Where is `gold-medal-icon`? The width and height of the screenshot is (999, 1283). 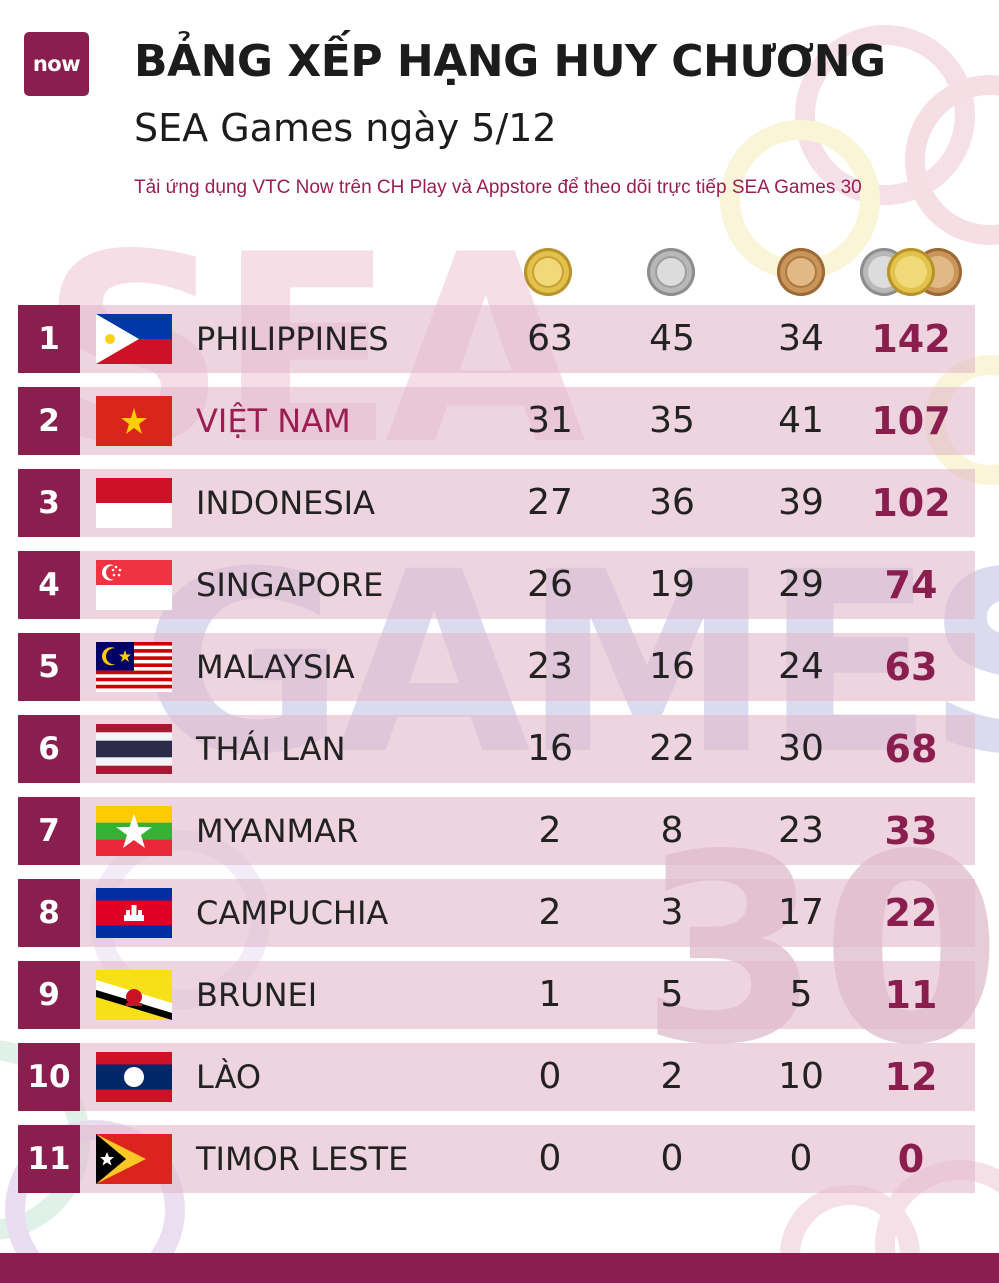 gold-medal-icon is located at coordinates (548, 272).